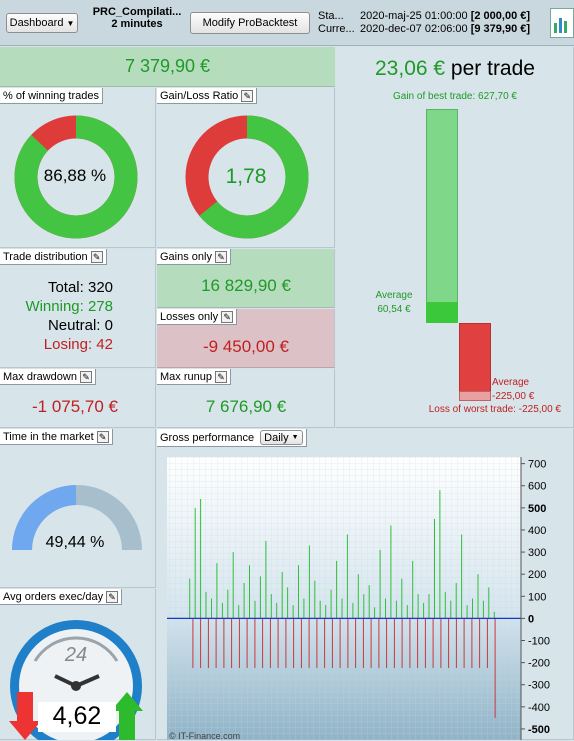  What do you see at coordinates (394, 303) in the screenshot?
I see `average-gain-label: Average 60,54 €` at bounding box center [394, 303].